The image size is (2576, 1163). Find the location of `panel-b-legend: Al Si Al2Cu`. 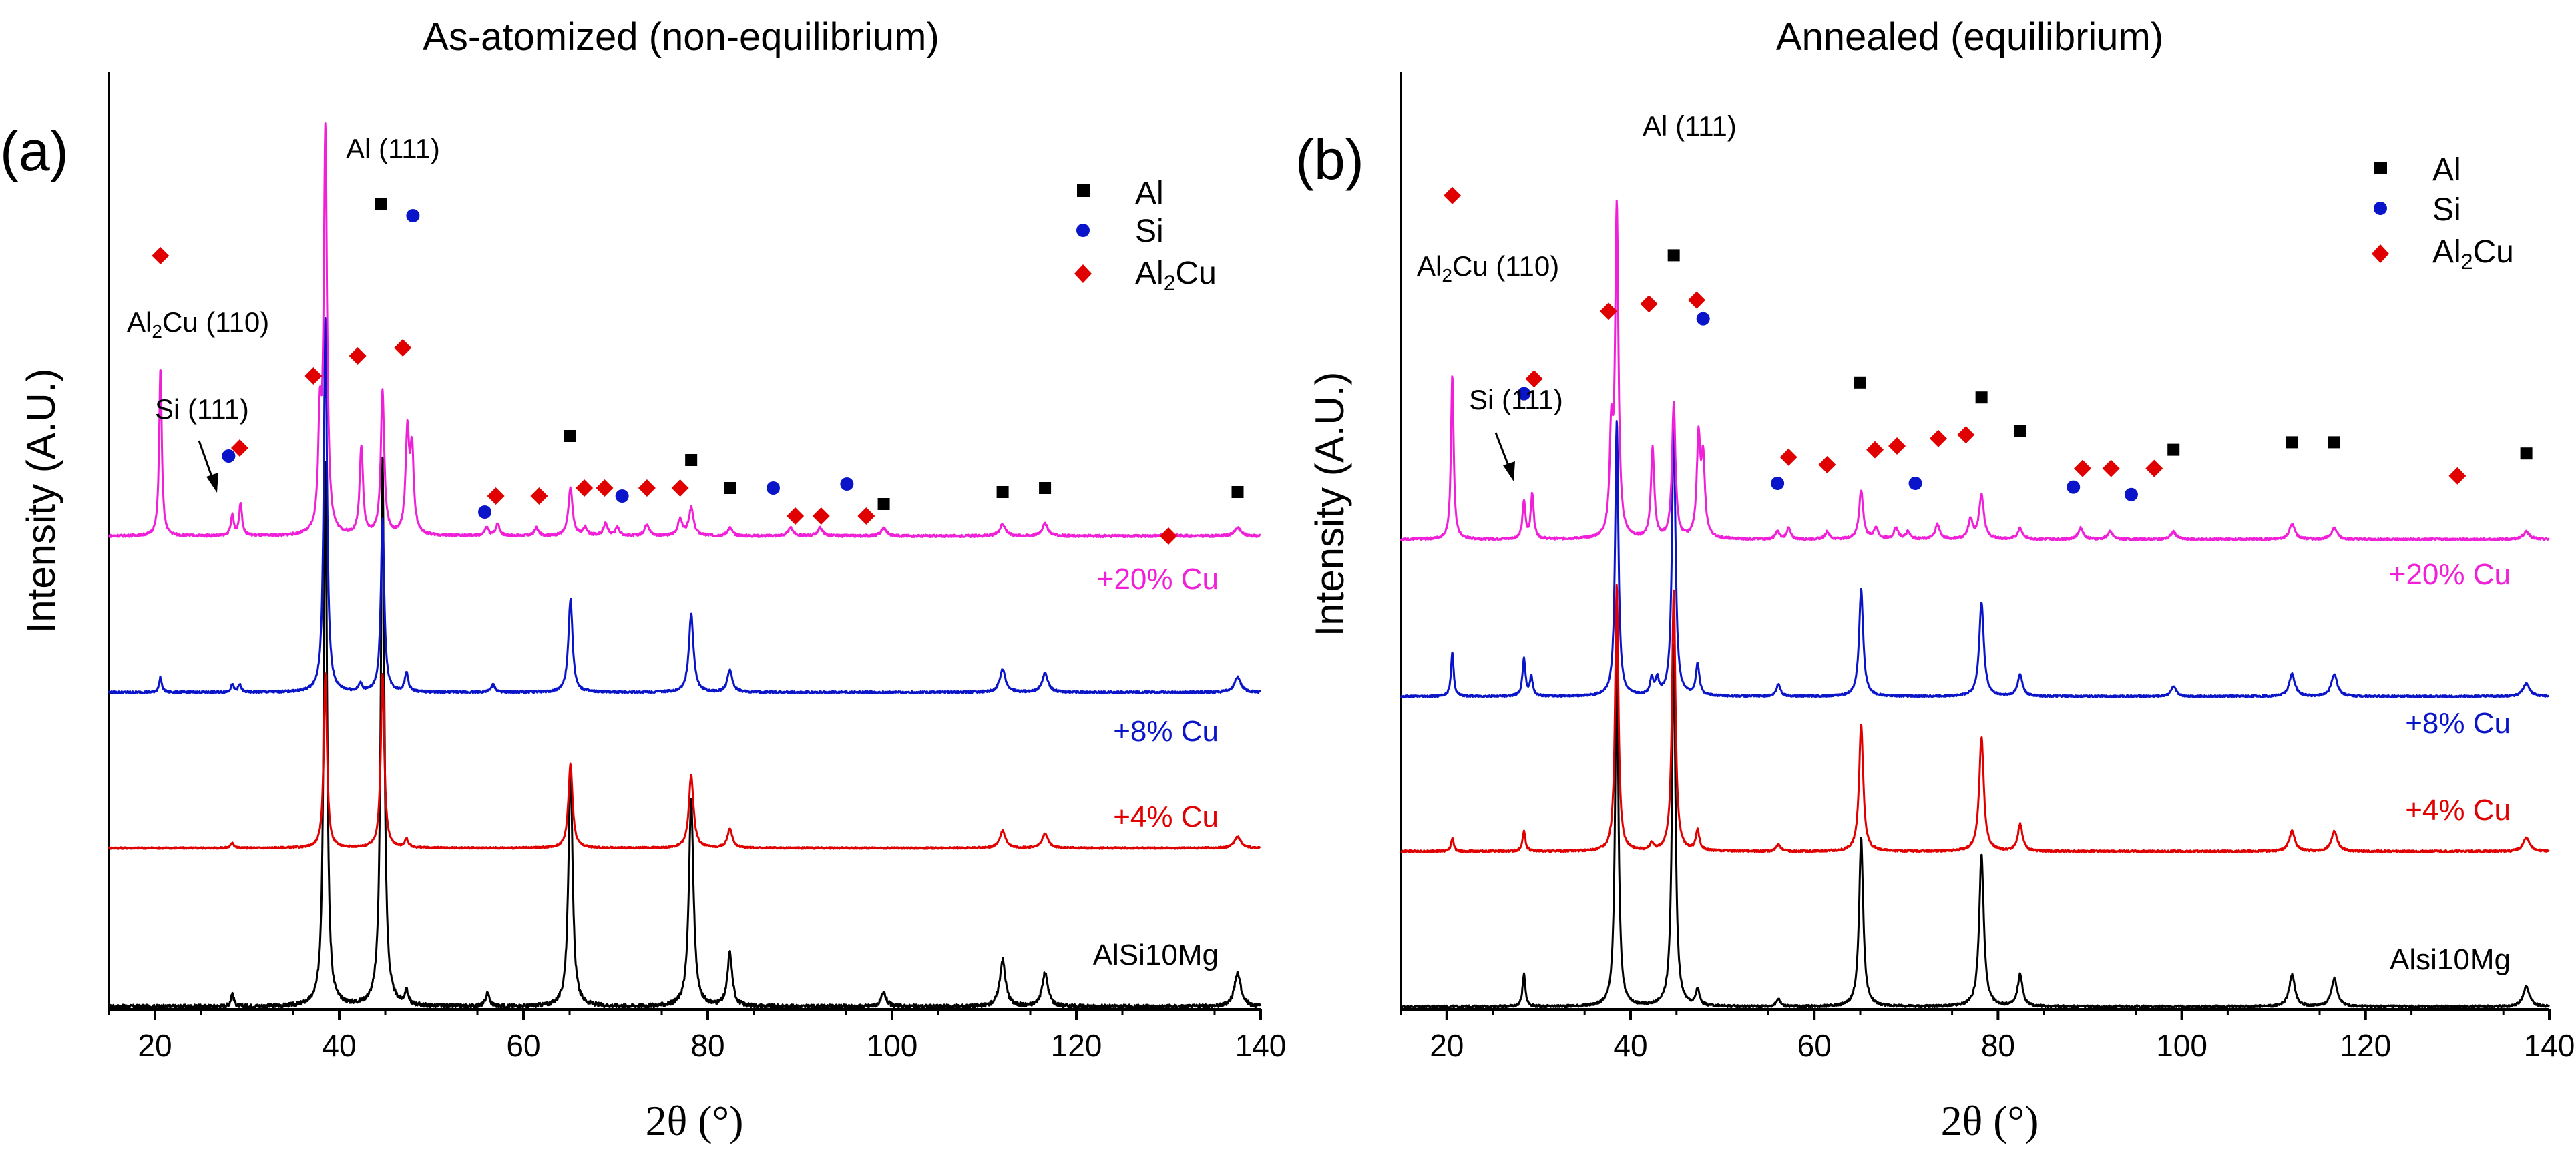

panel-b-legend: Al Si Al2Cu is located at coordinates (2443, 213).